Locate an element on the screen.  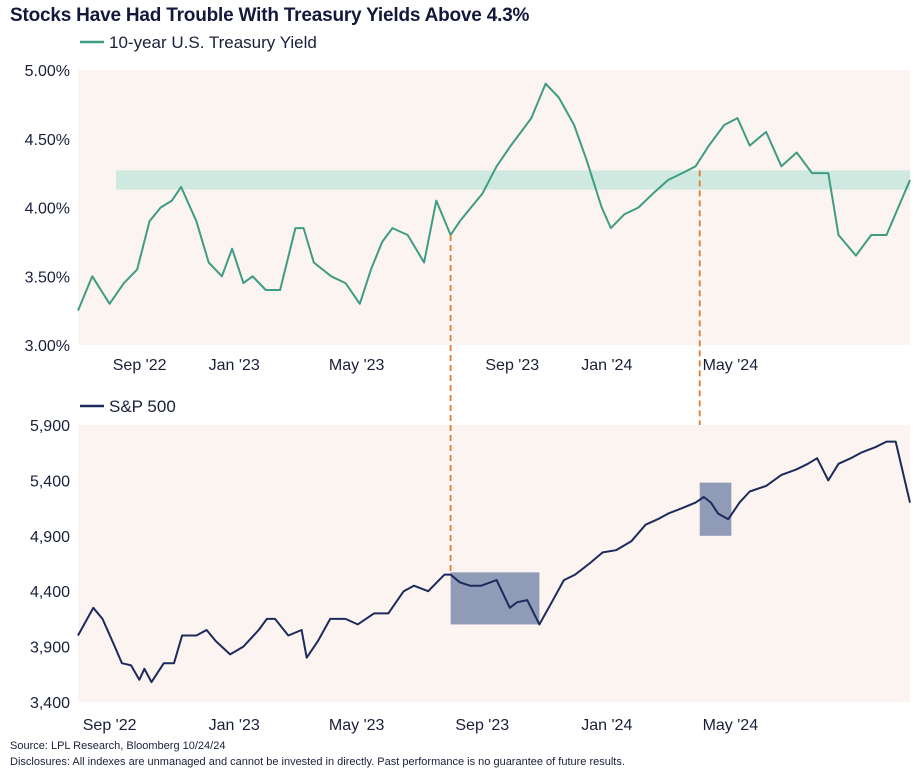
source-note: Source: LPL Research, Bloomberg 10/24/24 is located at coordinates (118, 746).